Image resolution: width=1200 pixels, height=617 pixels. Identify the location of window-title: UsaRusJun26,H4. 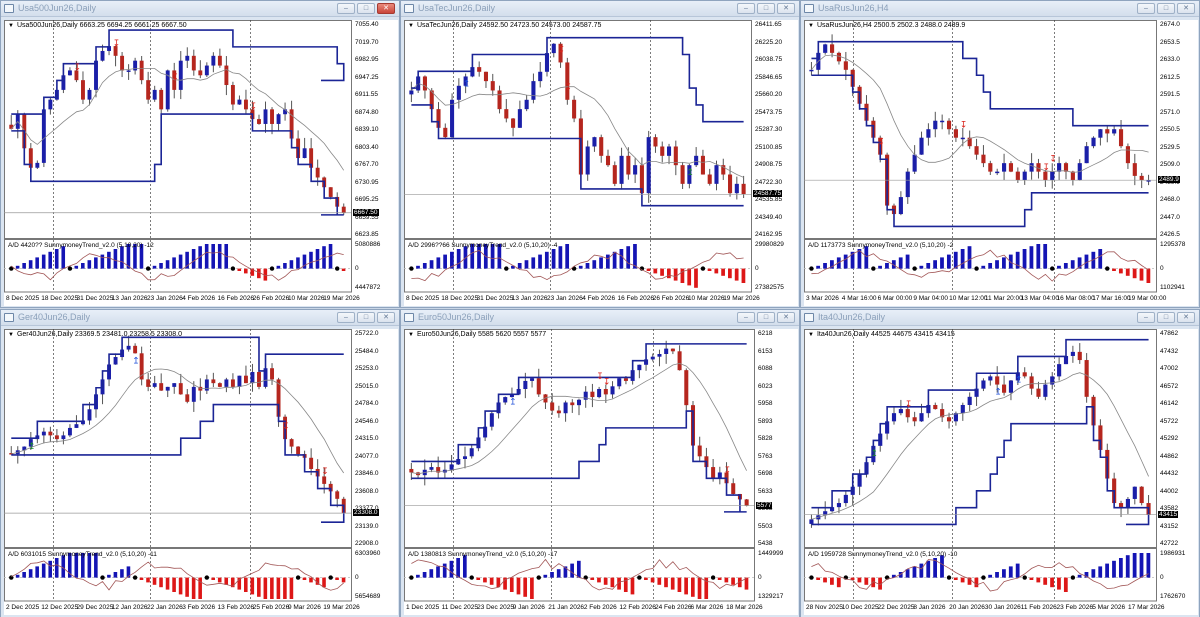
(853, 8).